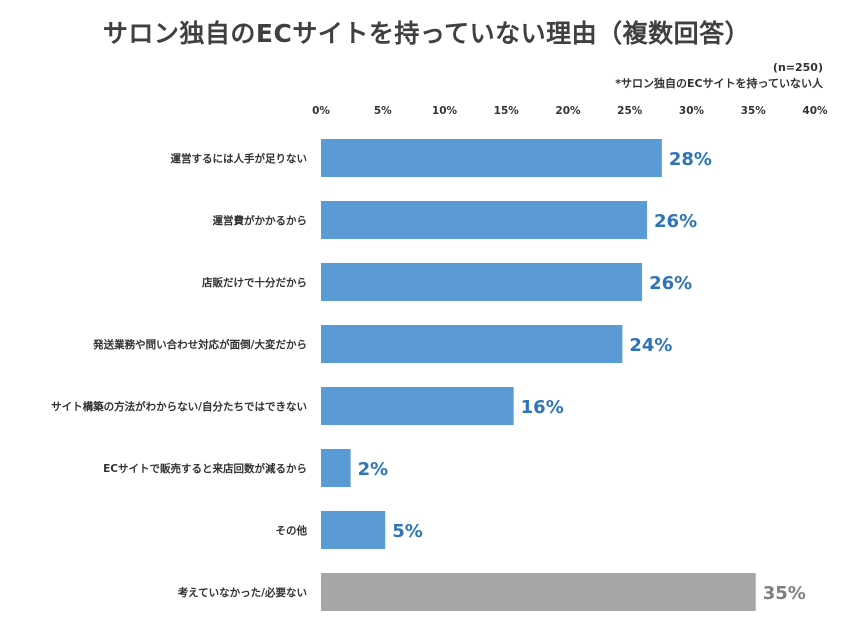  What do you see at coordinates (754, 111) in the screenshot?
I see `x-tick-label: 35%` at bounding box center [754, 111].